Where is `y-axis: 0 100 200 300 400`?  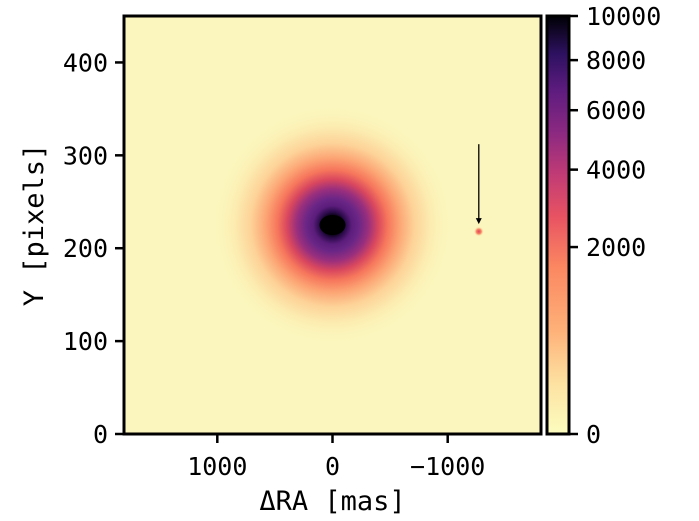 y-axis: 0 100 200 300 400 is located at coordinates (93, 248).